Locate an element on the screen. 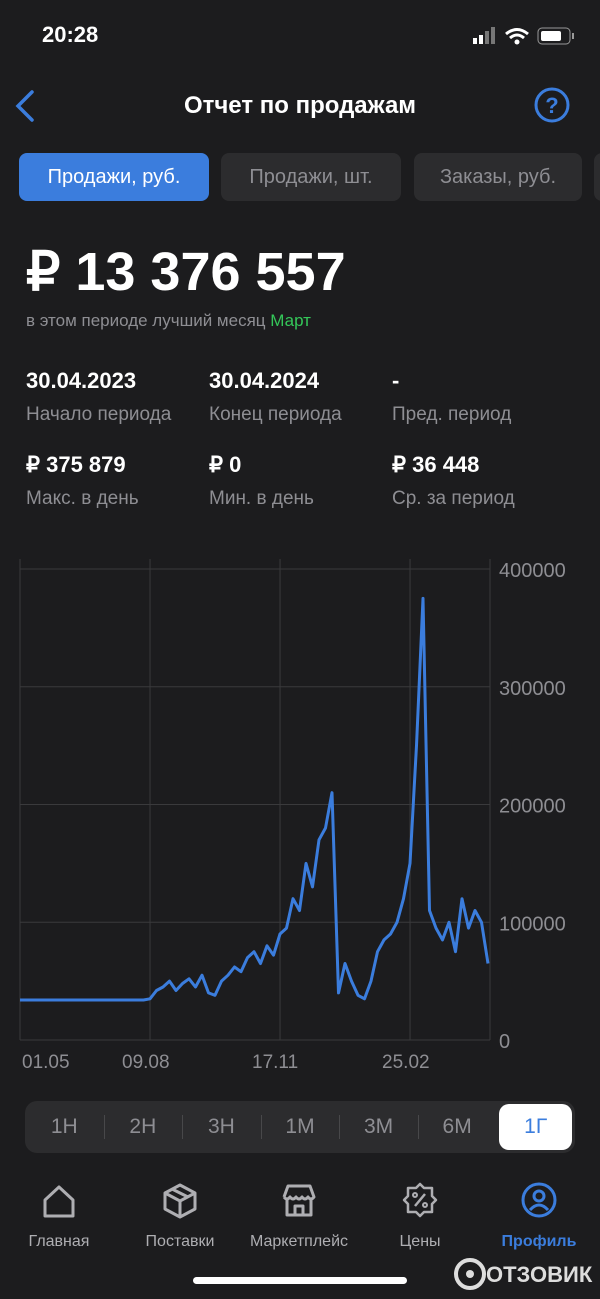 The width and height of the screenshot is (600, 1299). stat-value: ₽ 375 879 is located at coordinates (76, 464).